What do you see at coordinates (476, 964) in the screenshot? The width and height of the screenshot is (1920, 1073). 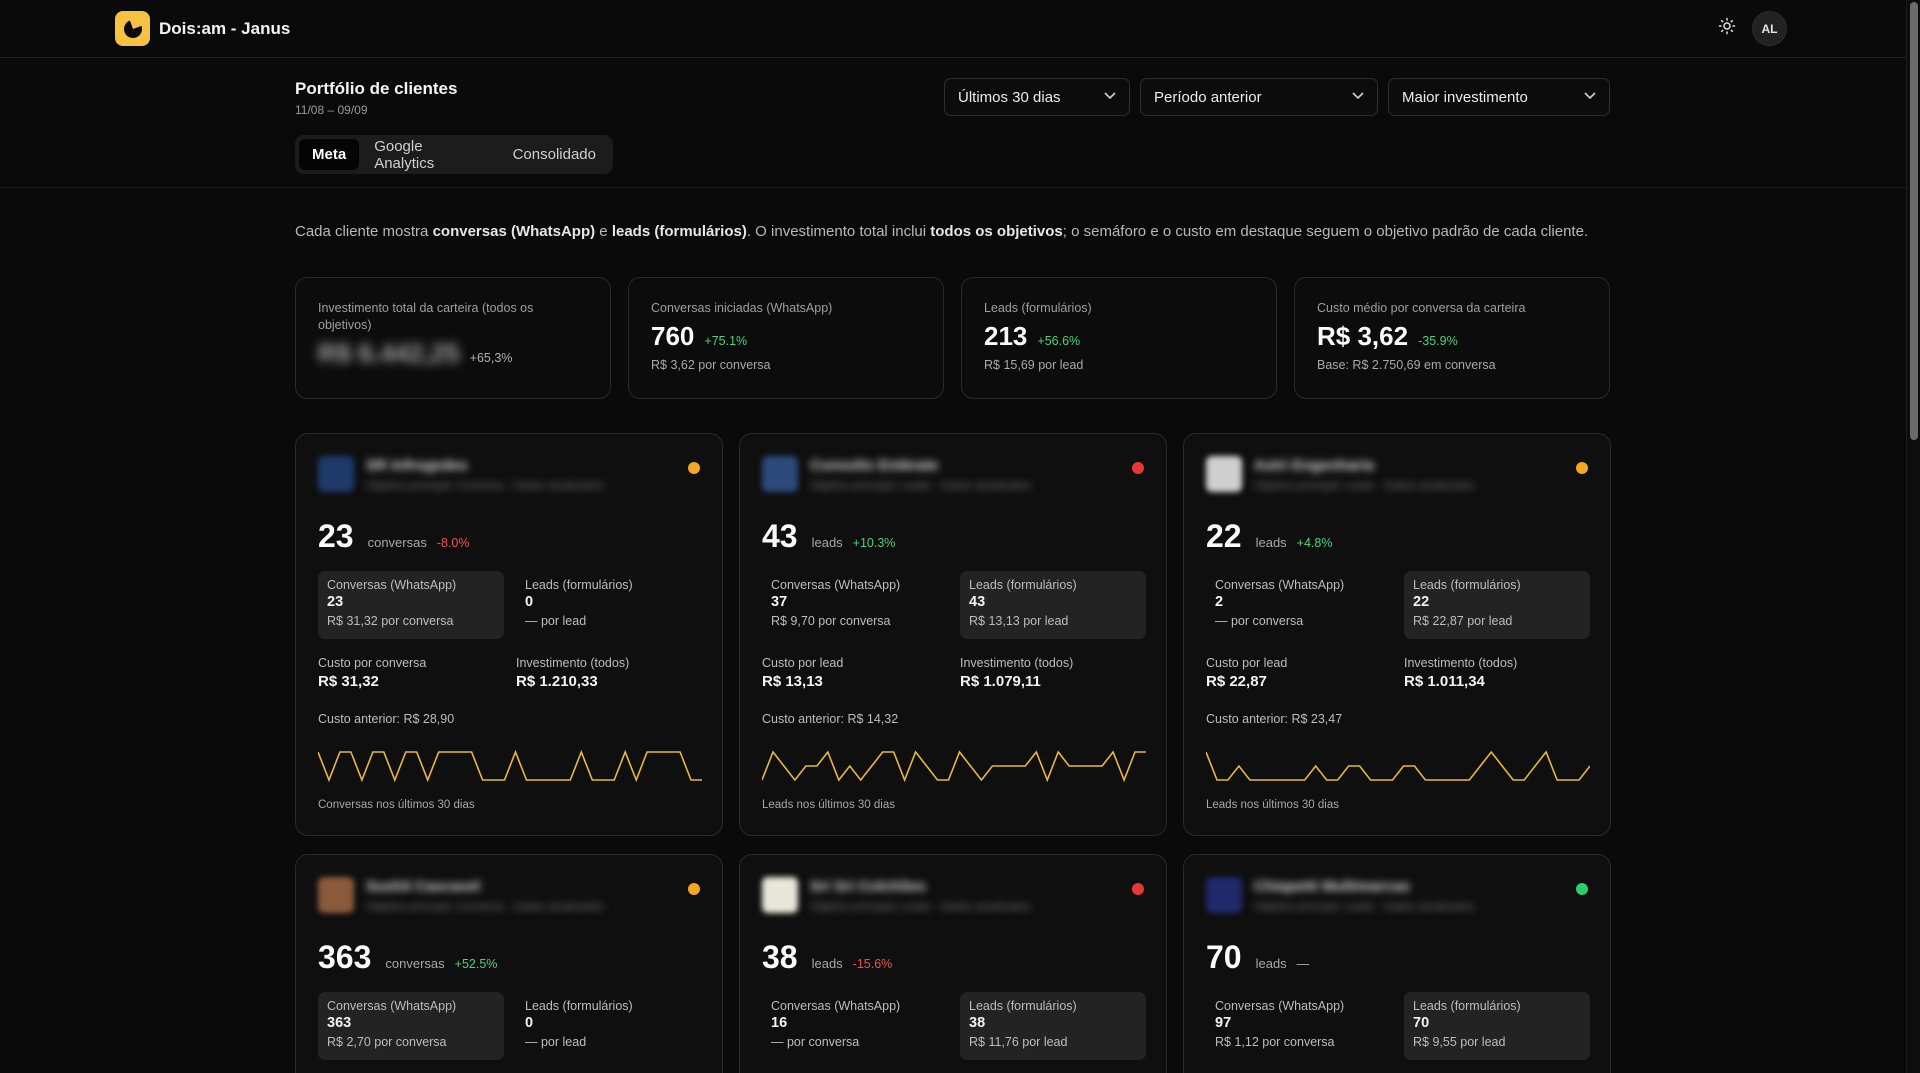 I see `main-metric-delta: +52.5%` at bounding box center [476, 964].